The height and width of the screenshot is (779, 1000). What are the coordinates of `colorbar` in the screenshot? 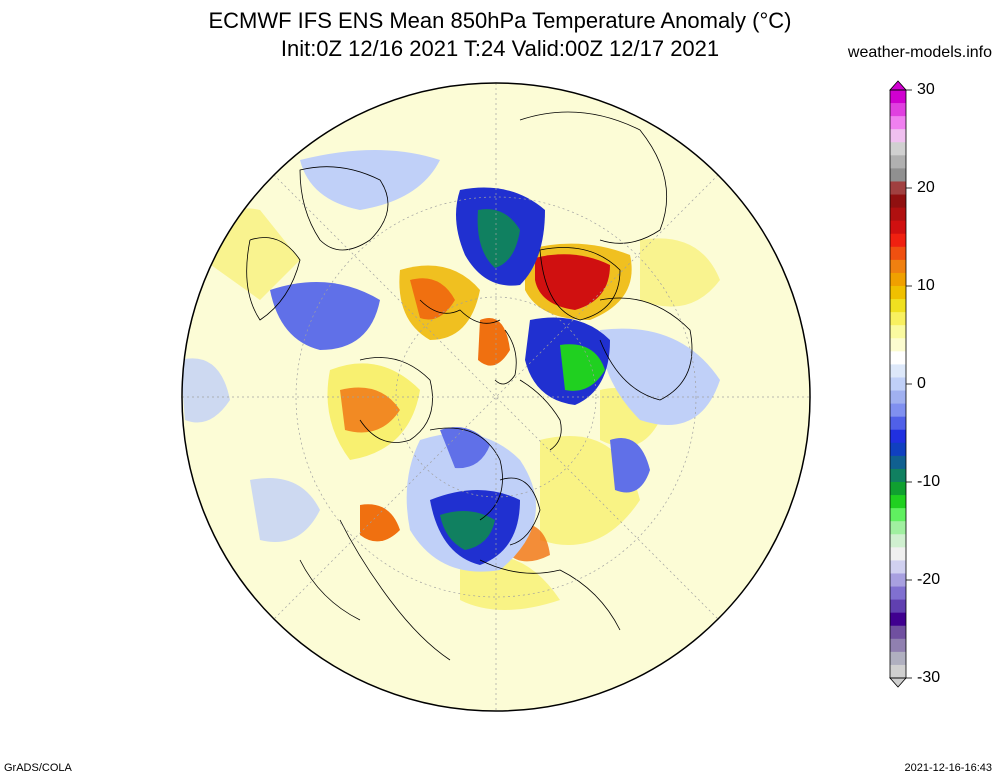 It's located at (900, 384).